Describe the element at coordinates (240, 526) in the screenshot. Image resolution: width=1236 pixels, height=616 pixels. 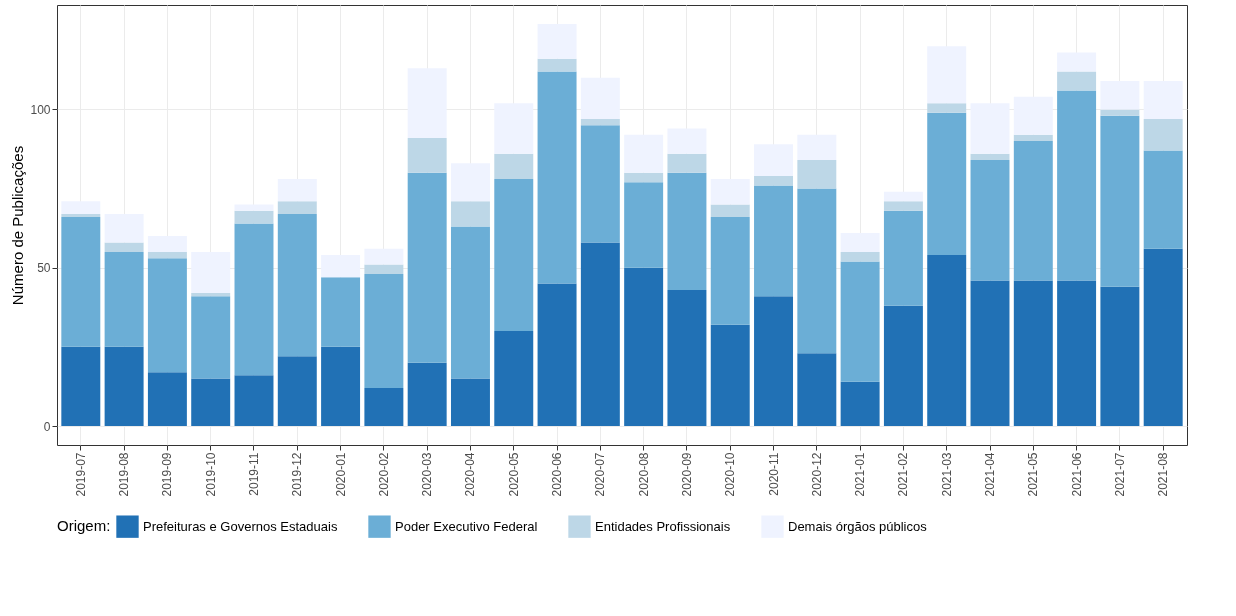
I see `legend-label: Prefeituras e Governos Estaduais` at that location.